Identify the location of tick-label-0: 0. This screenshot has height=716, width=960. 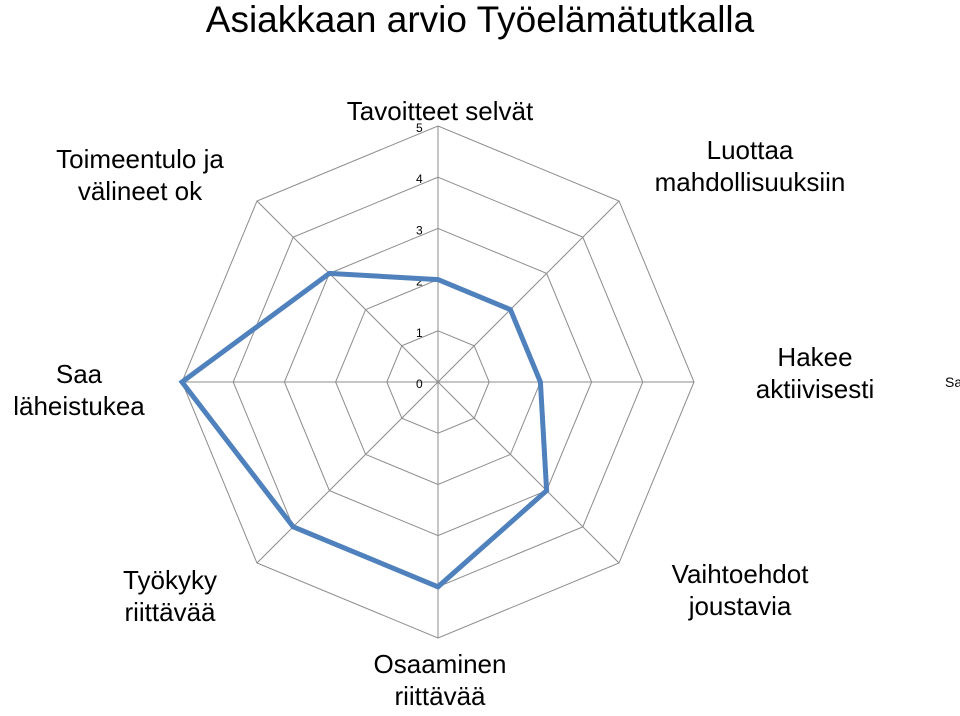
(419, 384).